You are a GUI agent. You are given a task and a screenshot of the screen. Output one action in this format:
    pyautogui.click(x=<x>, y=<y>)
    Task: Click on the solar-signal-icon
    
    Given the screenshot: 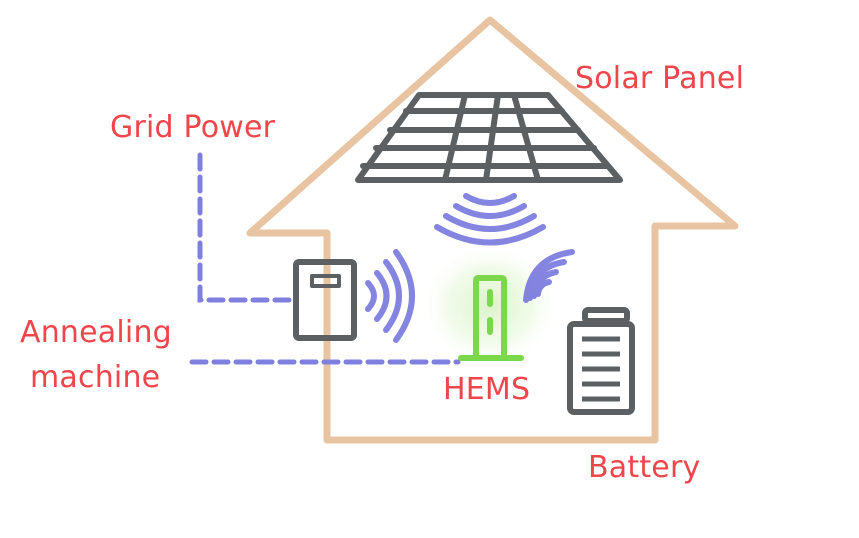 What is the action you would take?
    pyautogui.click(x=490, y=219)
    